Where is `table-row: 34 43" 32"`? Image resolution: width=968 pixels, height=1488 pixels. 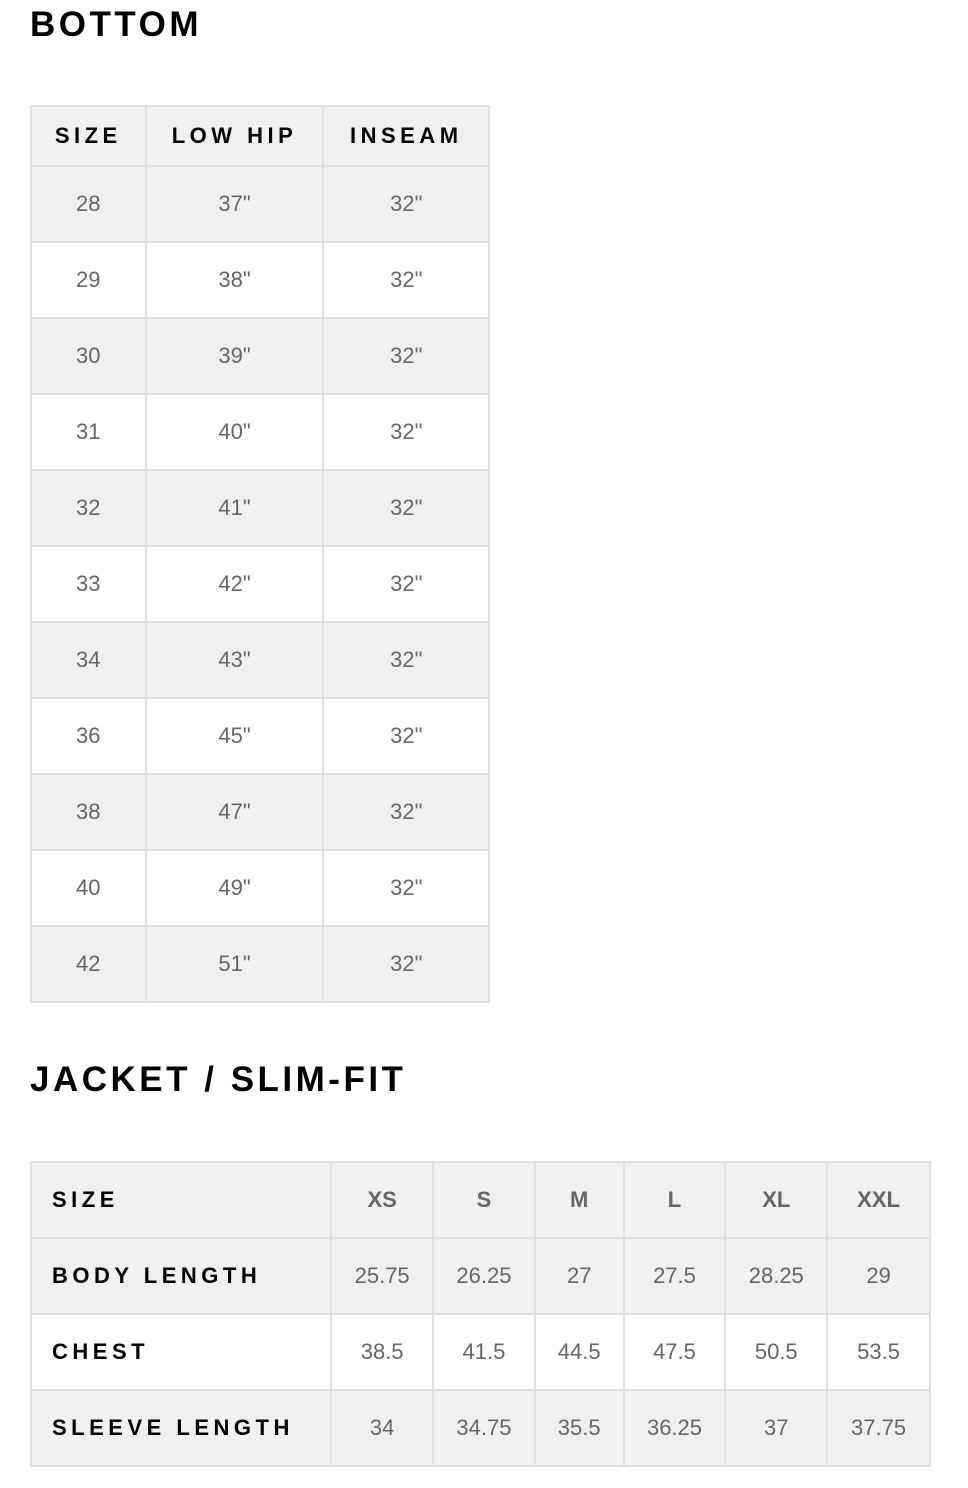 table-row: 34 43" 32" is located at coordinates (260, 660).